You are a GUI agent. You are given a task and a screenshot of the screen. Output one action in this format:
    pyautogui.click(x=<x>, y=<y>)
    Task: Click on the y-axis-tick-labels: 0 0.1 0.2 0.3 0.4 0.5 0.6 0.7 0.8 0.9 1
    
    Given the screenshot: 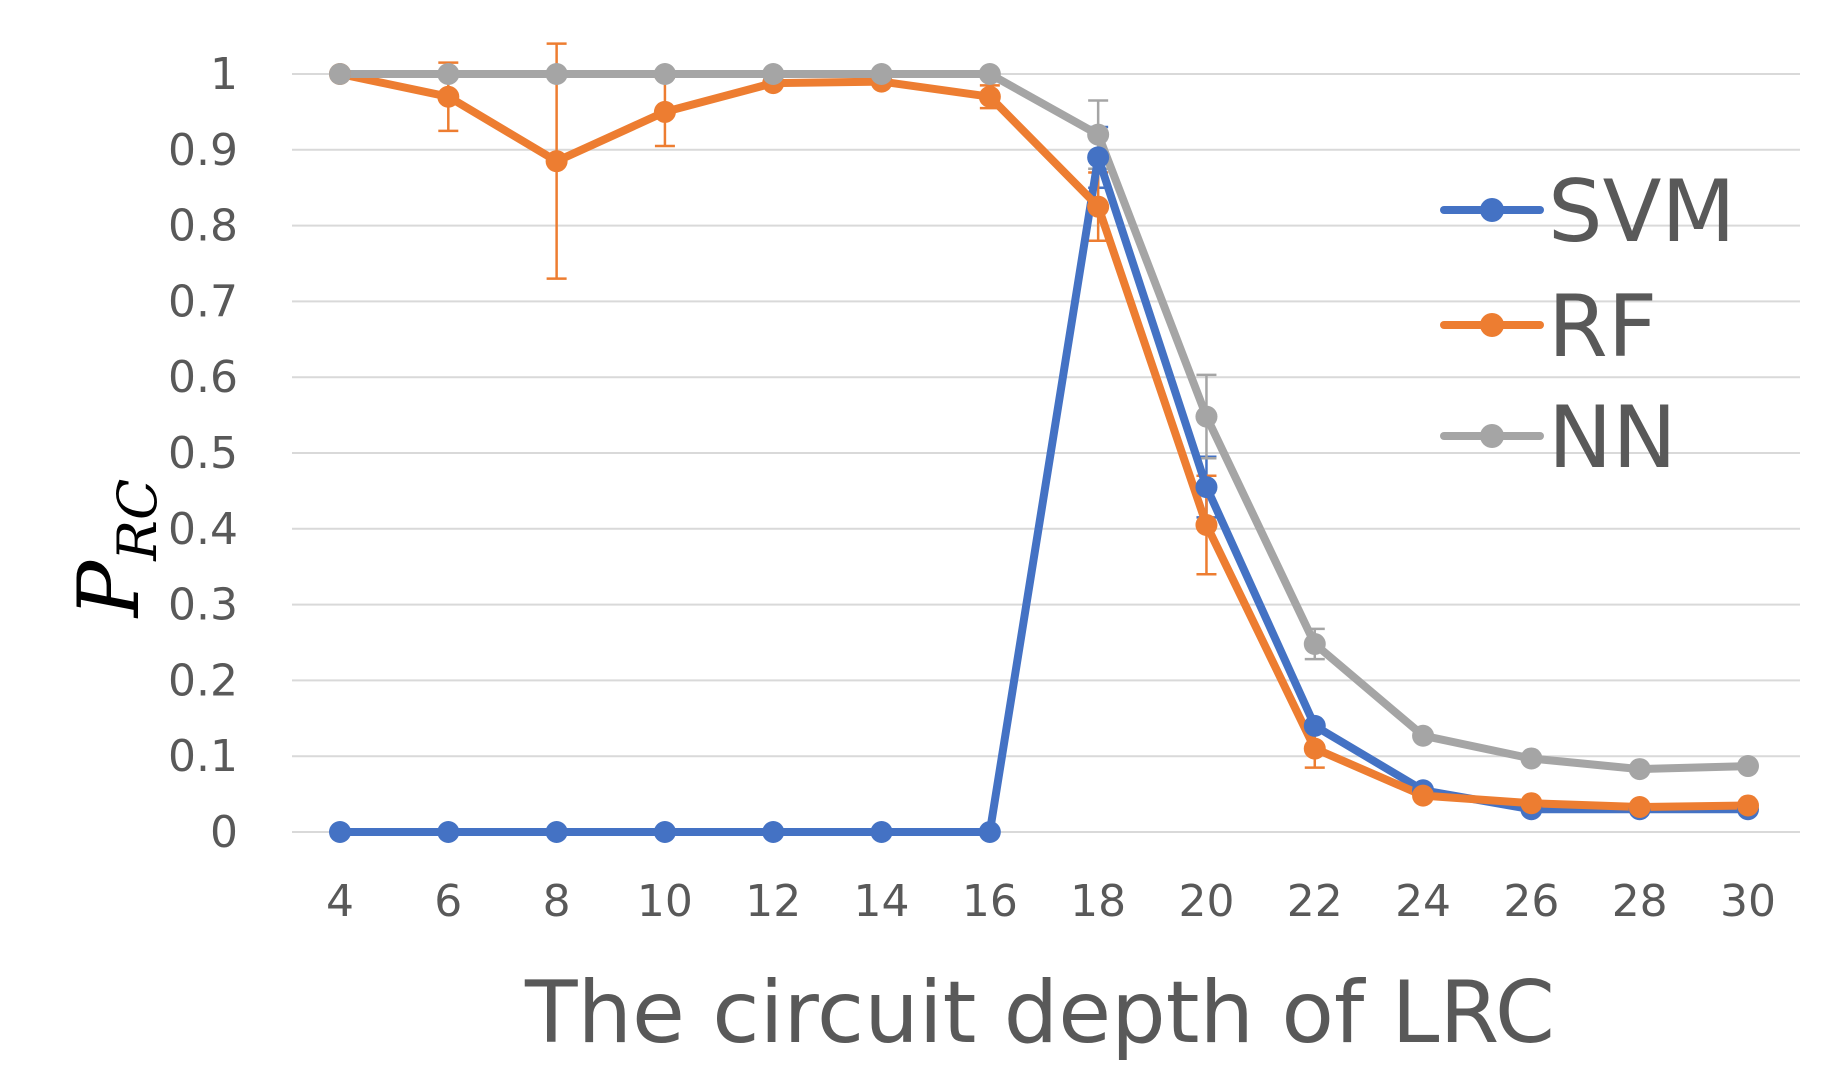 What is the action you would take?
    pyautogui.click(x=203, y=453)
    